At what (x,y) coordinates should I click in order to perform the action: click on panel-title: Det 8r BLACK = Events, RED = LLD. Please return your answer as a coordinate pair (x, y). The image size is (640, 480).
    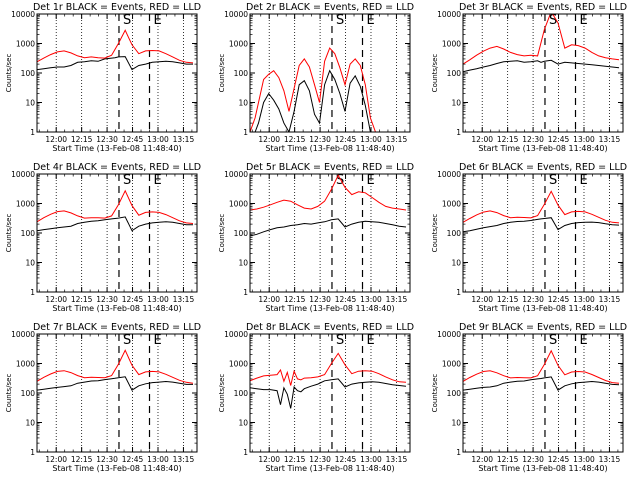
    Looking at the image, I should click on (330, 327).